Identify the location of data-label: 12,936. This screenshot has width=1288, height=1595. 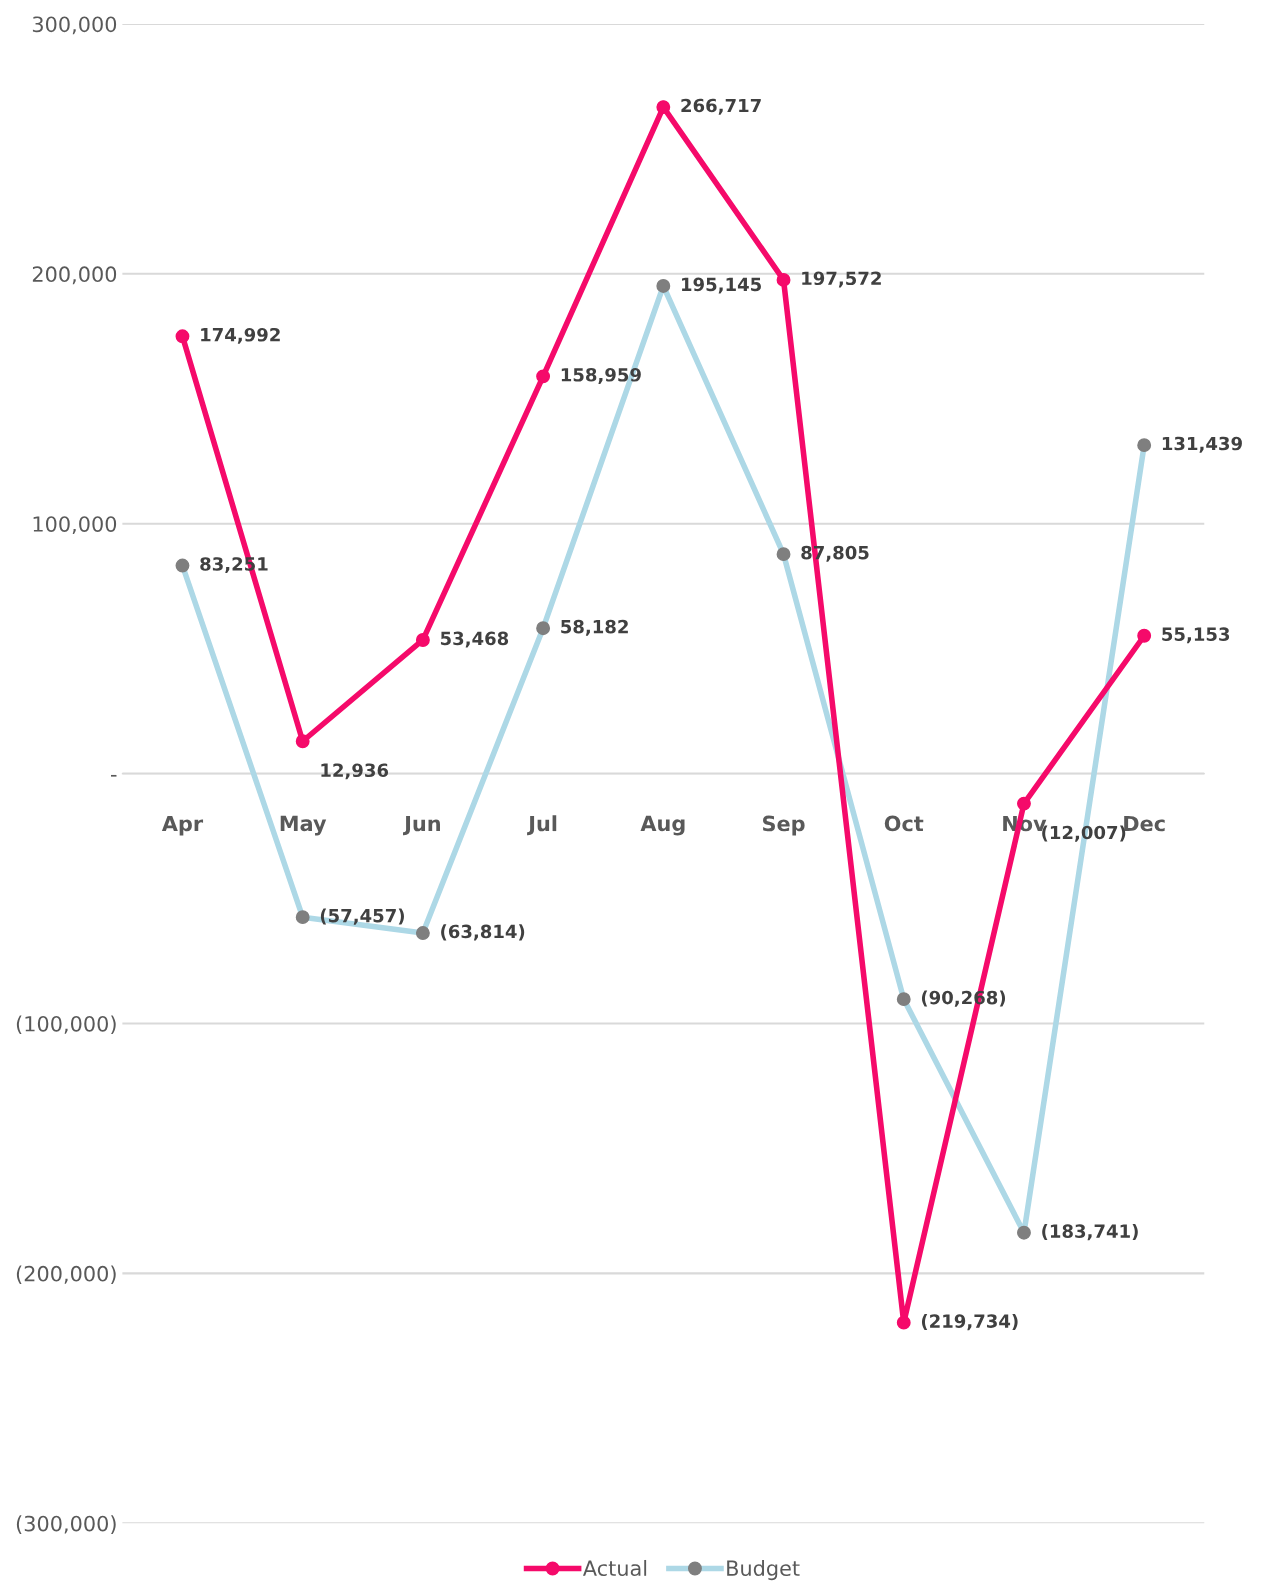
(355, 771).